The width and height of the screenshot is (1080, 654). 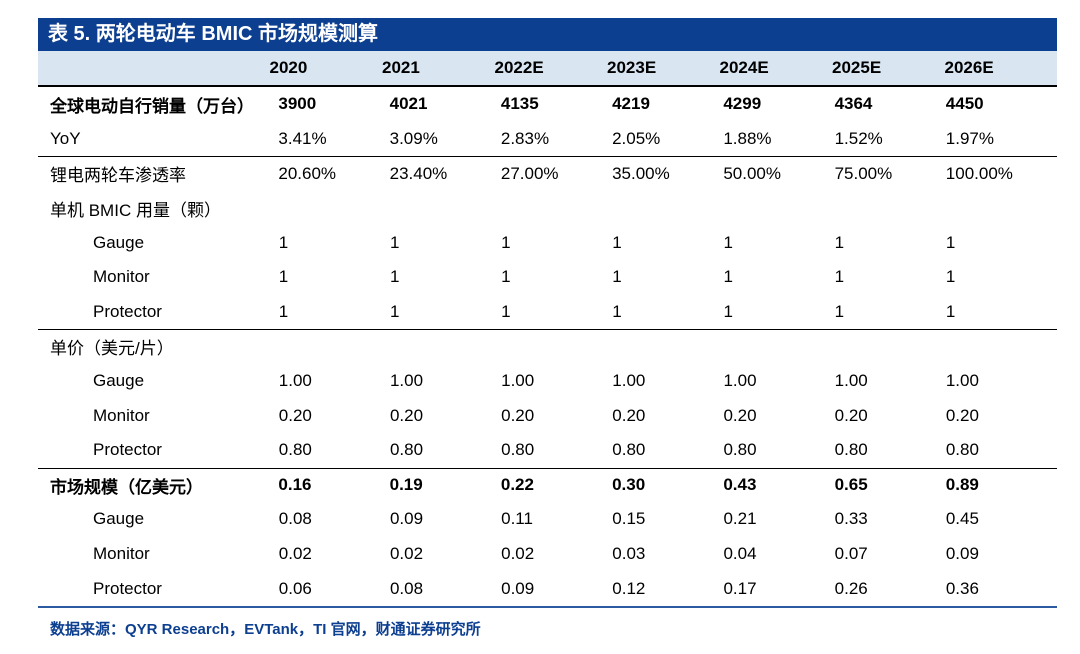 What do you see at coordinates (740, 588) in the screenshot?
I see `table-cell: 0.17` at bounding box center [740, 588].